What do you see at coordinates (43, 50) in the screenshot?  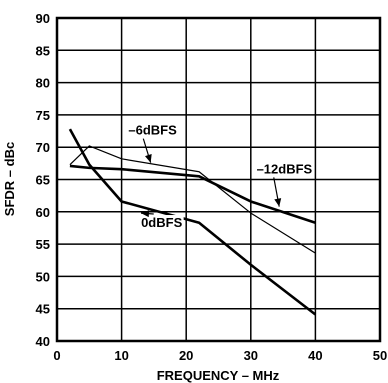 I see `y-tick-label: 85` at bounding box center [43, 50].